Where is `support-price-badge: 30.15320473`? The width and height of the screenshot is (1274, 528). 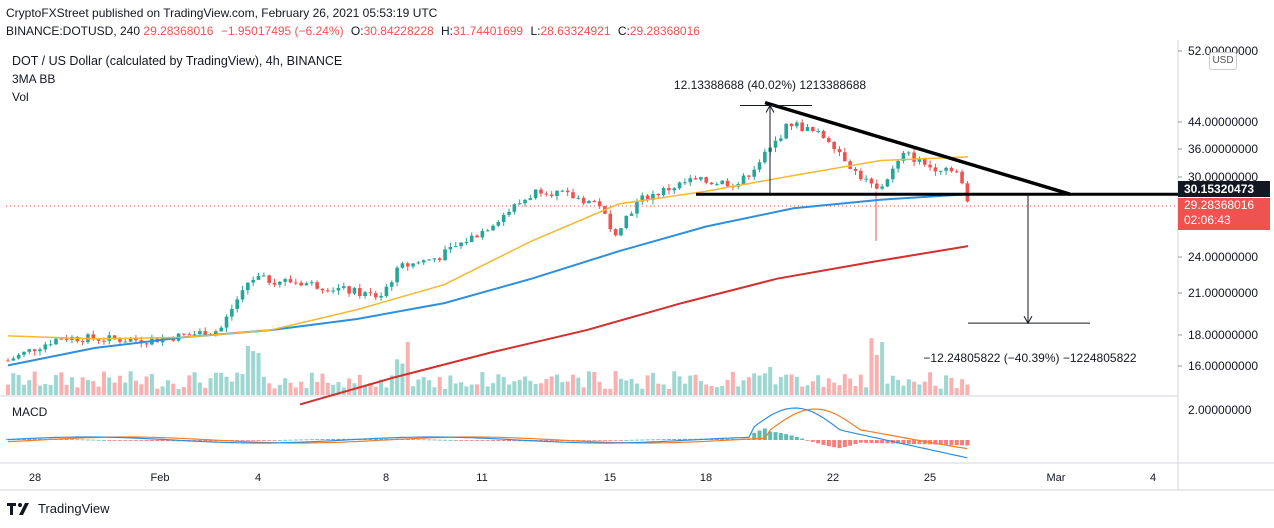 support-price-badge: 30.15320473 is located at coordinates (1224, 189).